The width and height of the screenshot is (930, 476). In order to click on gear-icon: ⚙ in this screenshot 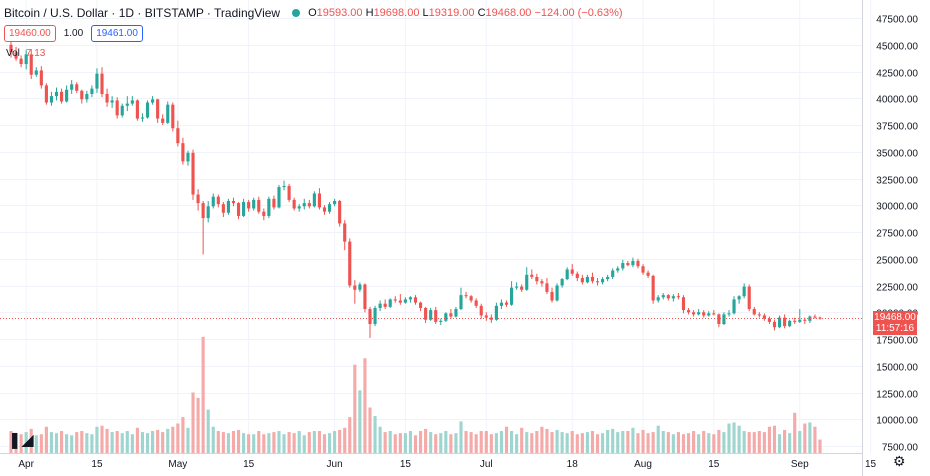, I will do `click(899, 461)`.